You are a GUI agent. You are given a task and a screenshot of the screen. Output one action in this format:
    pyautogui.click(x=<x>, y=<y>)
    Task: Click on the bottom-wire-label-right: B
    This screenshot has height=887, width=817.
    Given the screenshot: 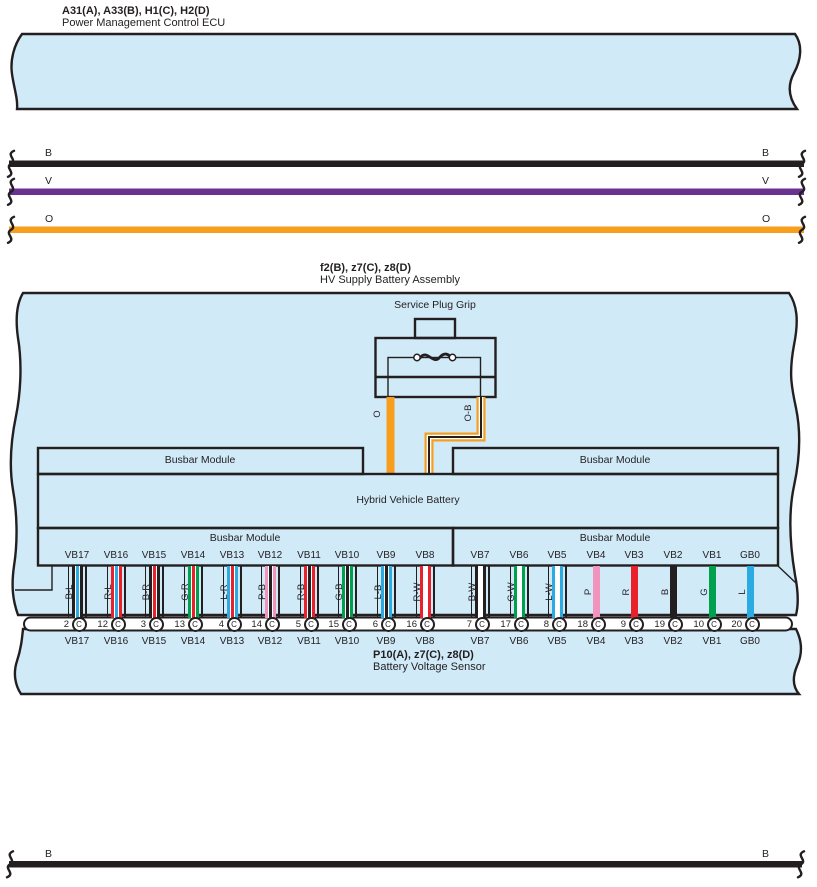 What is the action you would take?
    pyautogui.click(x=766, y=854)
    